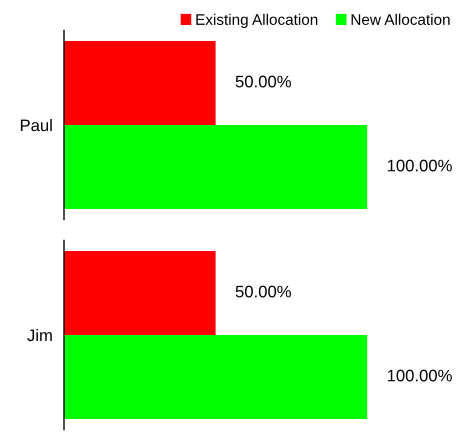  Describe the element at coordinates (257, 21) in the screenshot. I see `legend-label: Existing Allocation` at that location.